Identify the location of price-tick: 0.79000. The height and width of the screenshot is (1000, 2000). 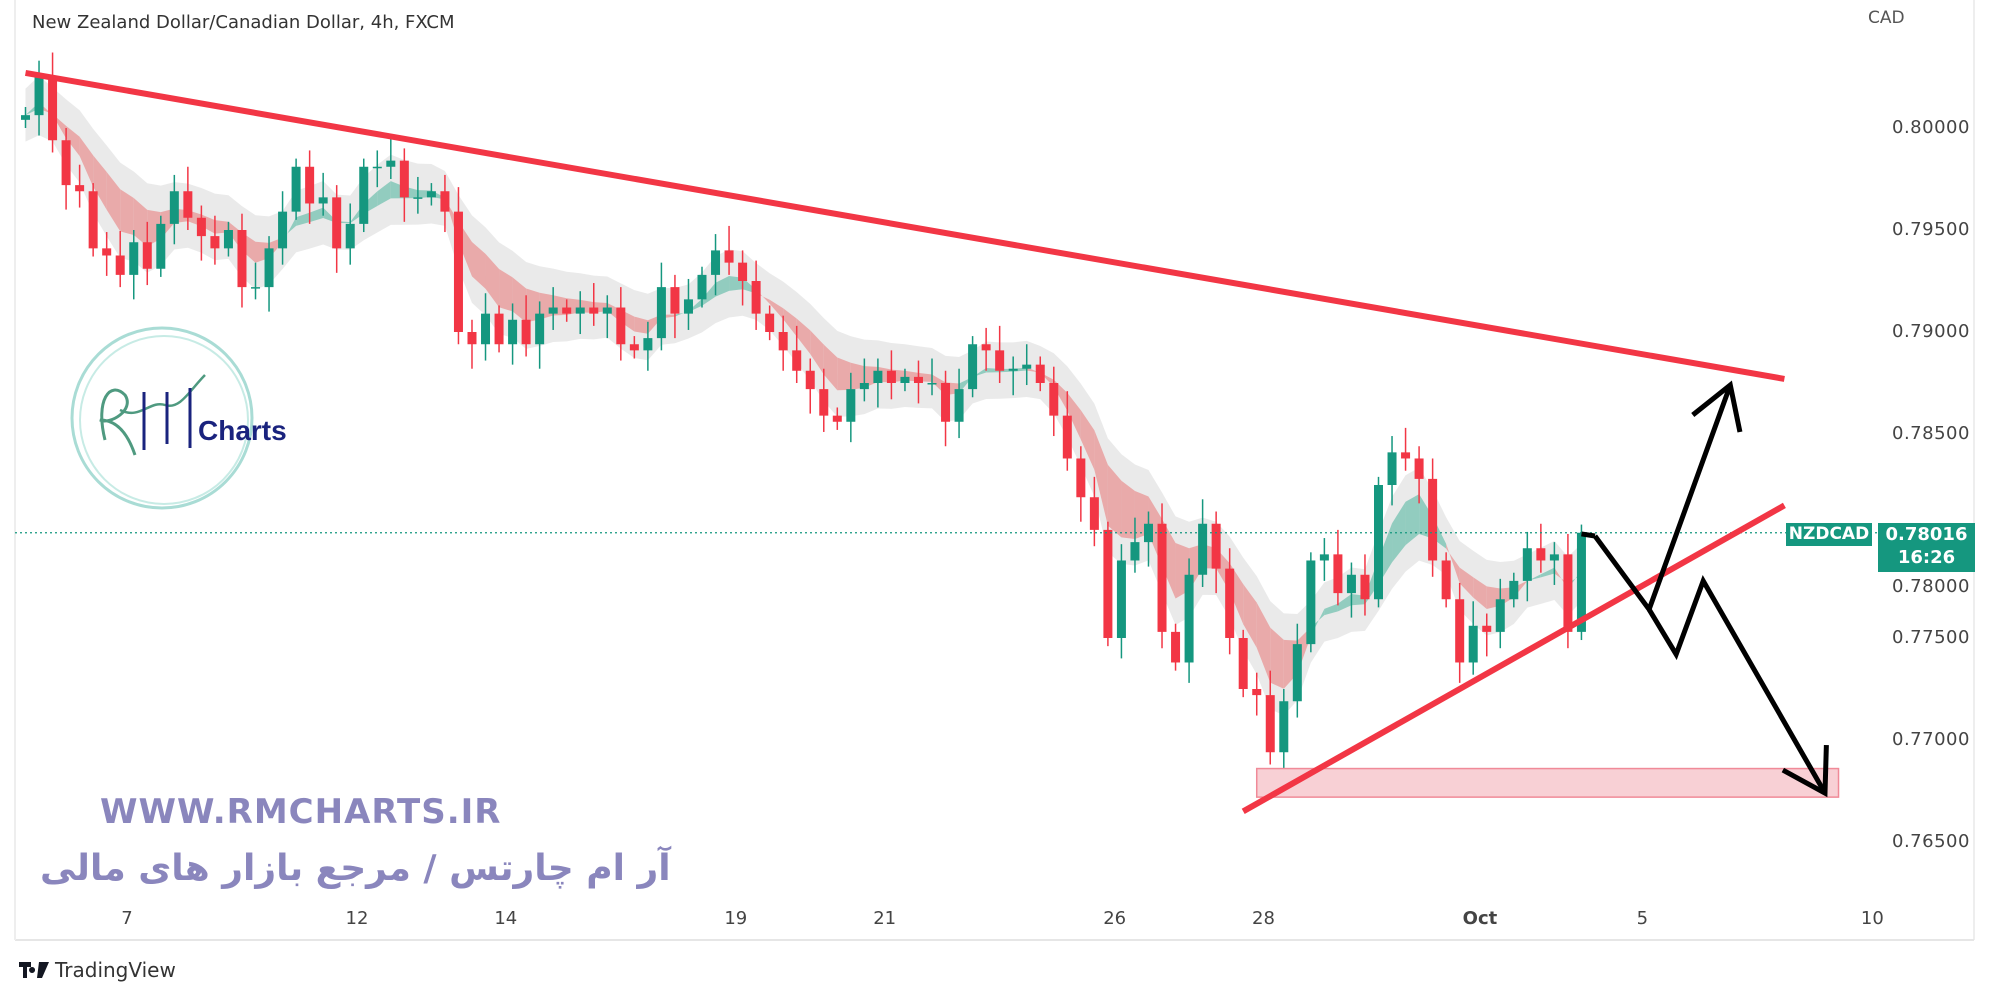
(1931, 331).